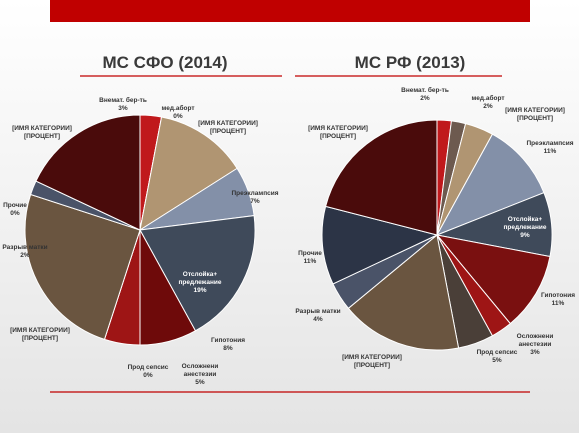 This screenshot has width=579, height=433. I want to click on slice-label: Осложнени анестезии 5%, so click(200, 375).